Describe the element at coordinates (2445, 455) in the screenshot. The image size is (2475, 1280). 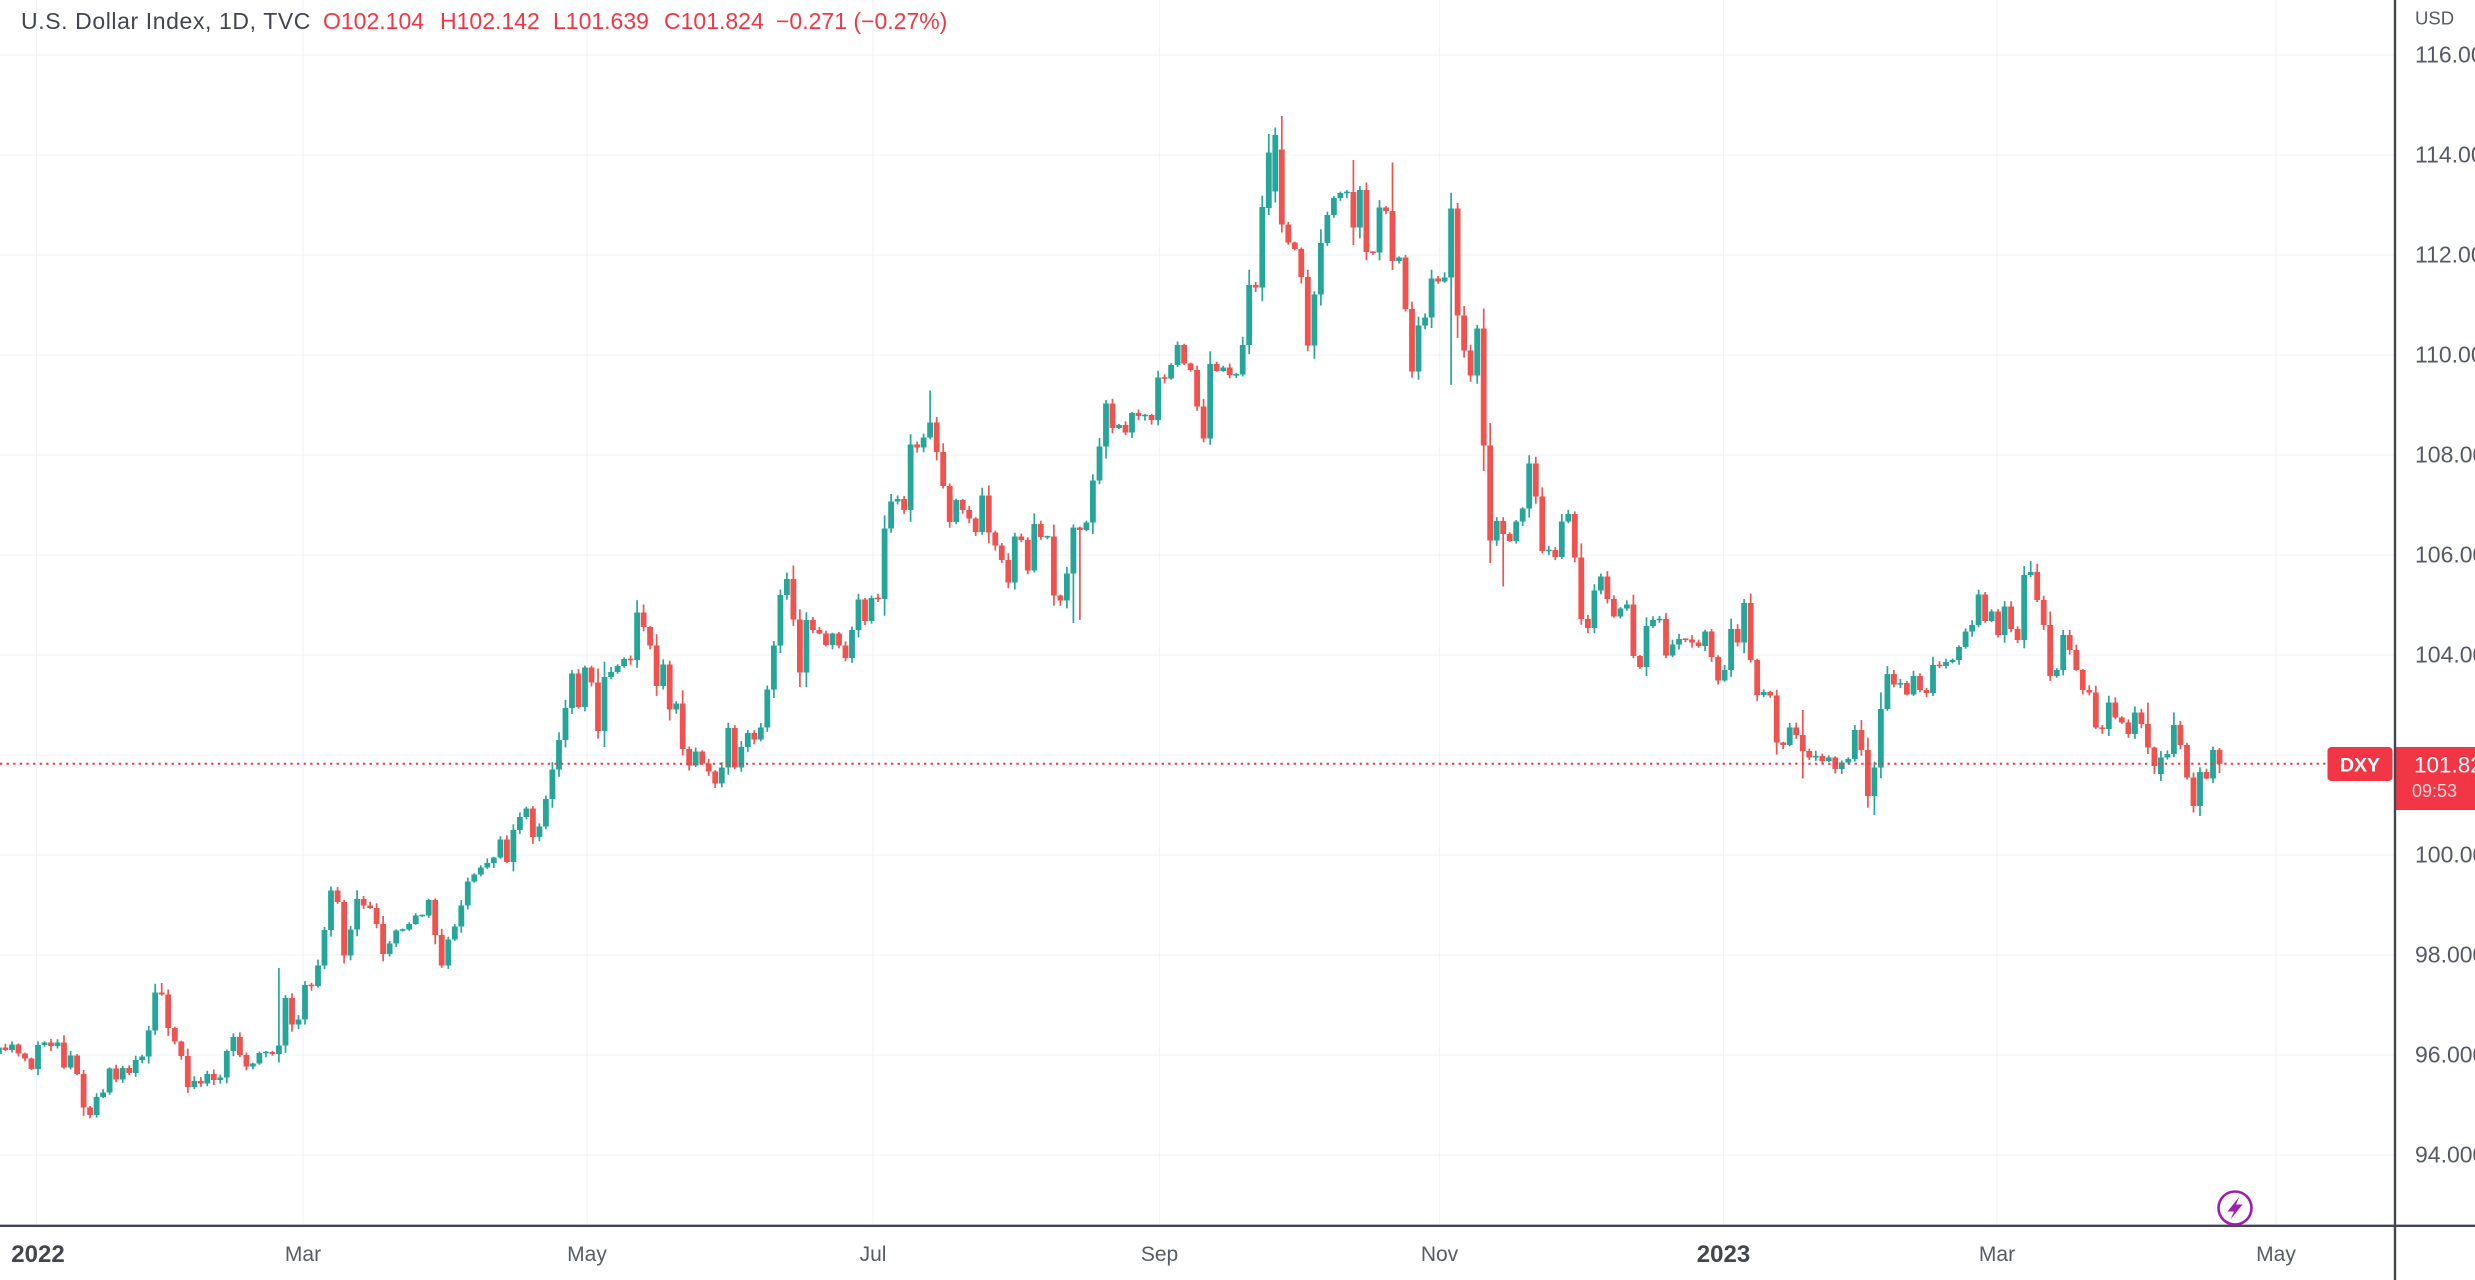
I see `svg-text: 108.00` at that location.